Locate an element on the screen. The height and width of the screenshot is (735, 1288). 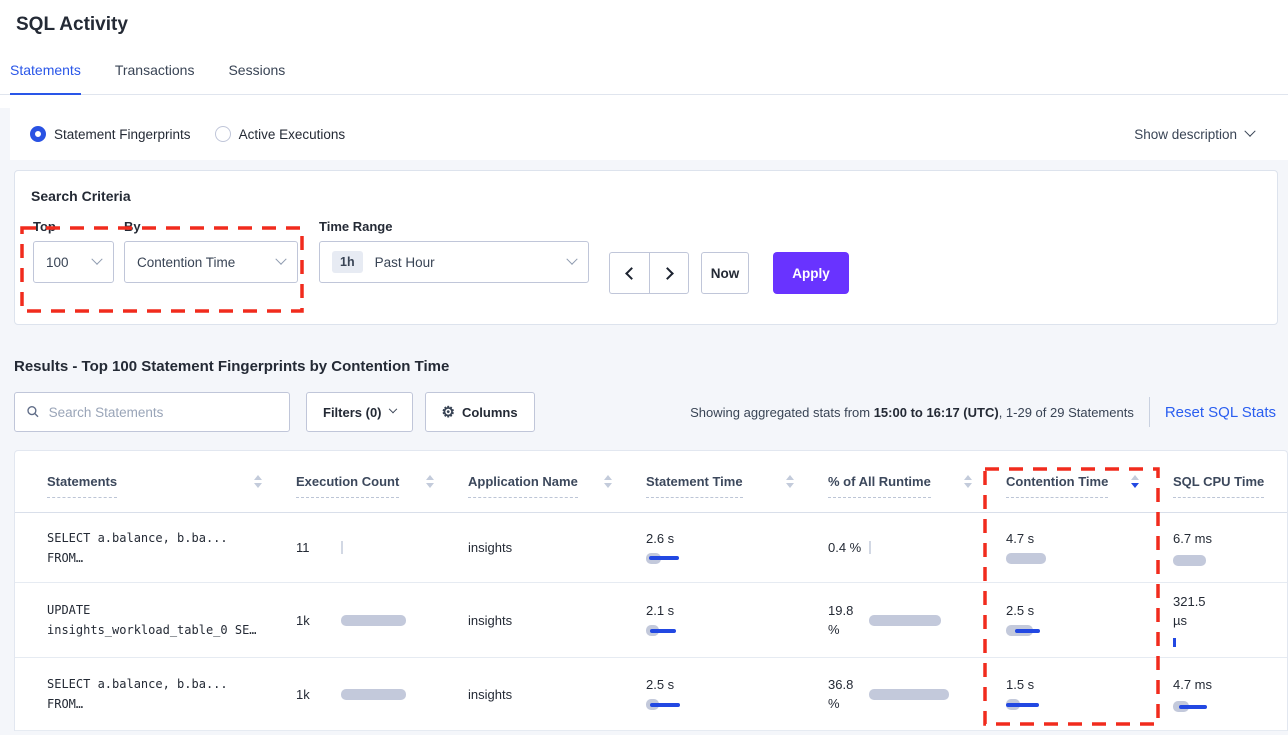
filters-button: Filters (0) is located at coordinates (359, 412).